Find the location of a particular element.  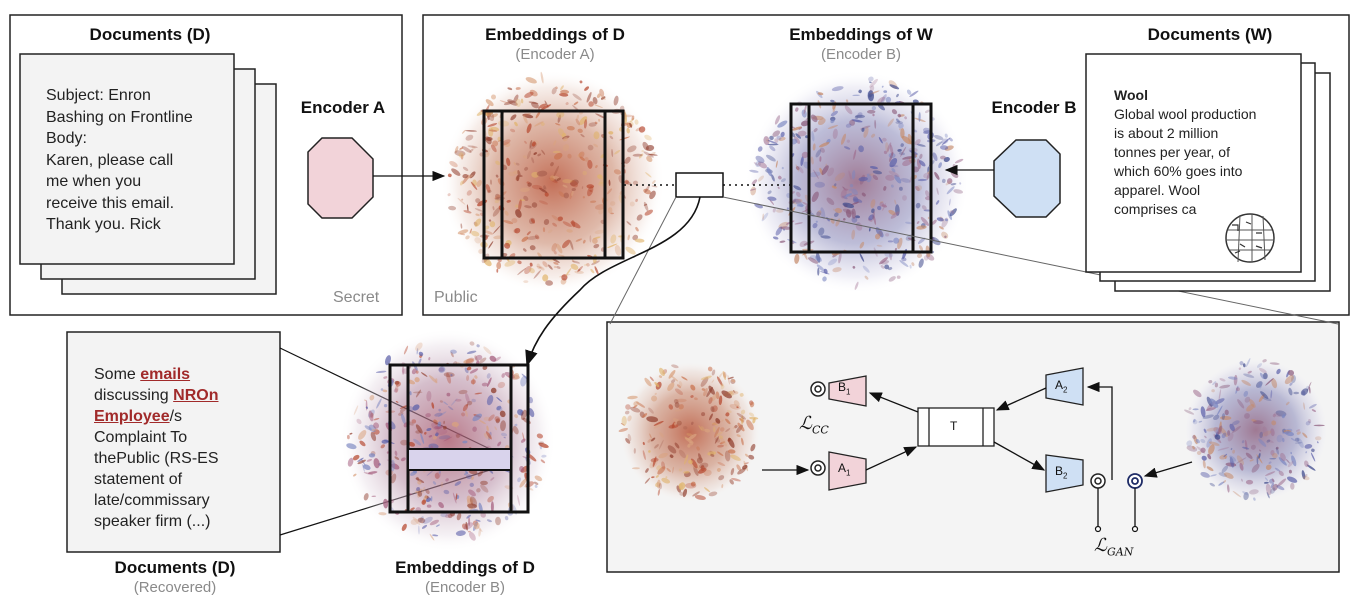

email-line: Subject: Enron is located at coordinates (98, 95).